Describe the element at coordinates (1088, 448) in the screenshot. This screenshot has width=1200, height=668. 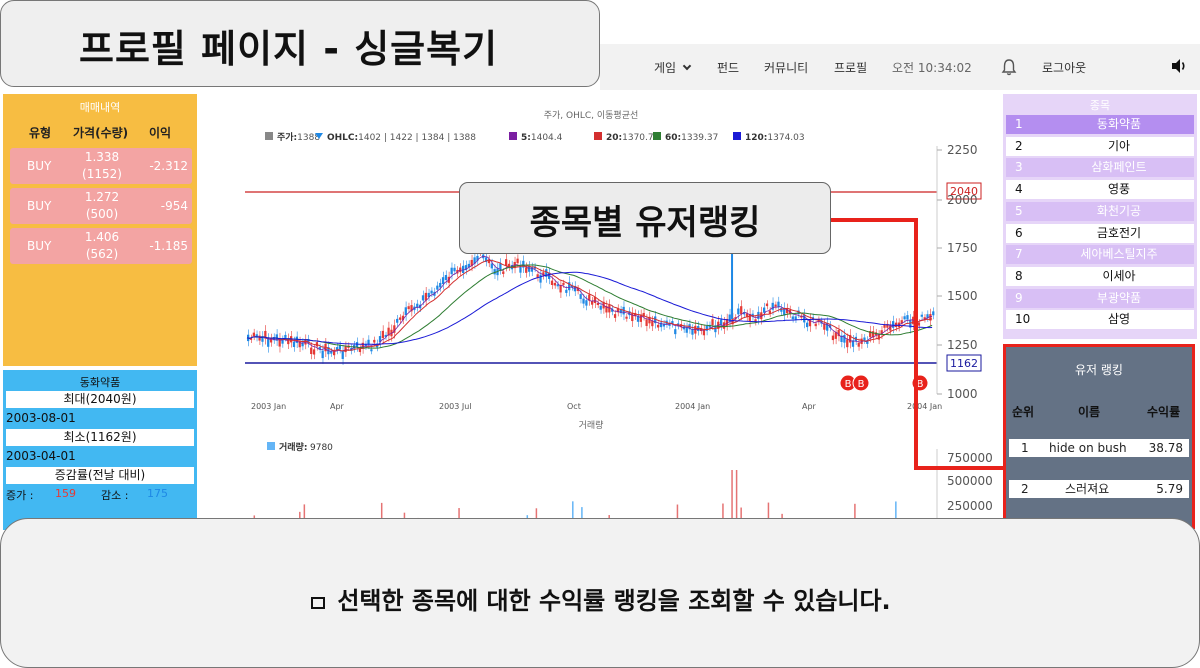
I see `rank-user: hide on bush` at that location.